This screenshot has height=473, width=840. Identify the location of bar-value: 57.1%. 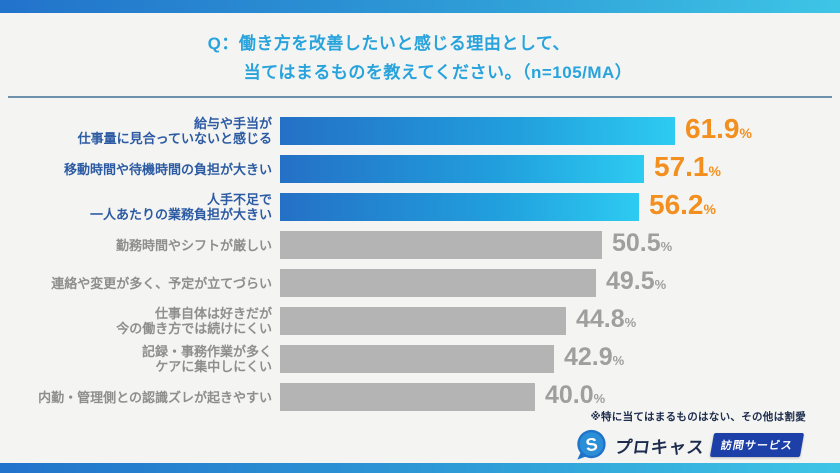
(687, 166).